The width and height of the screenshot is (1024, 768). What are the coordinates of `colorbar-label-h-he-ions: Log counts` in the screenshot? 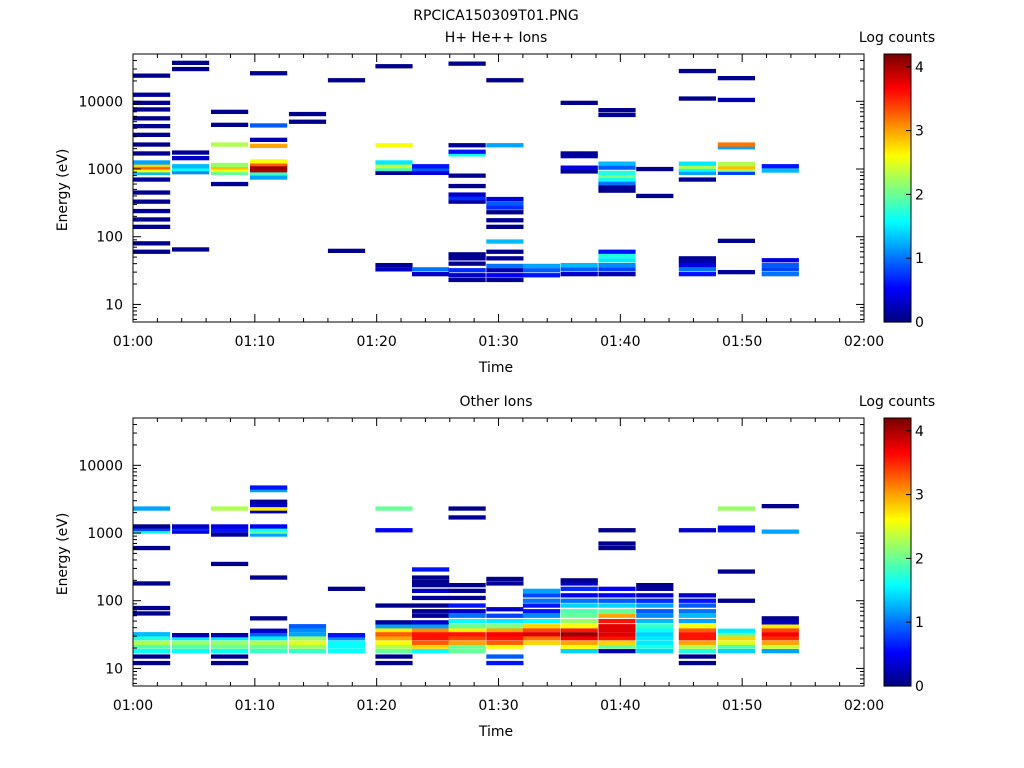 It's located at (897, 38).